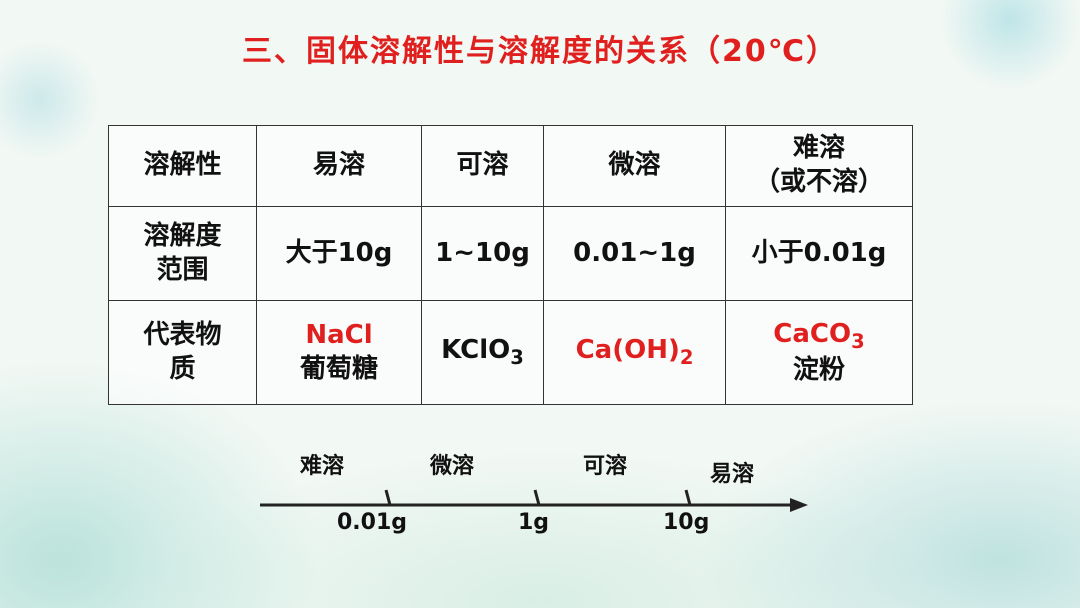 The height and width of the screenshot is (608, 1080). I want to click on cell-line: 小于0.01g, so click(819, 252).